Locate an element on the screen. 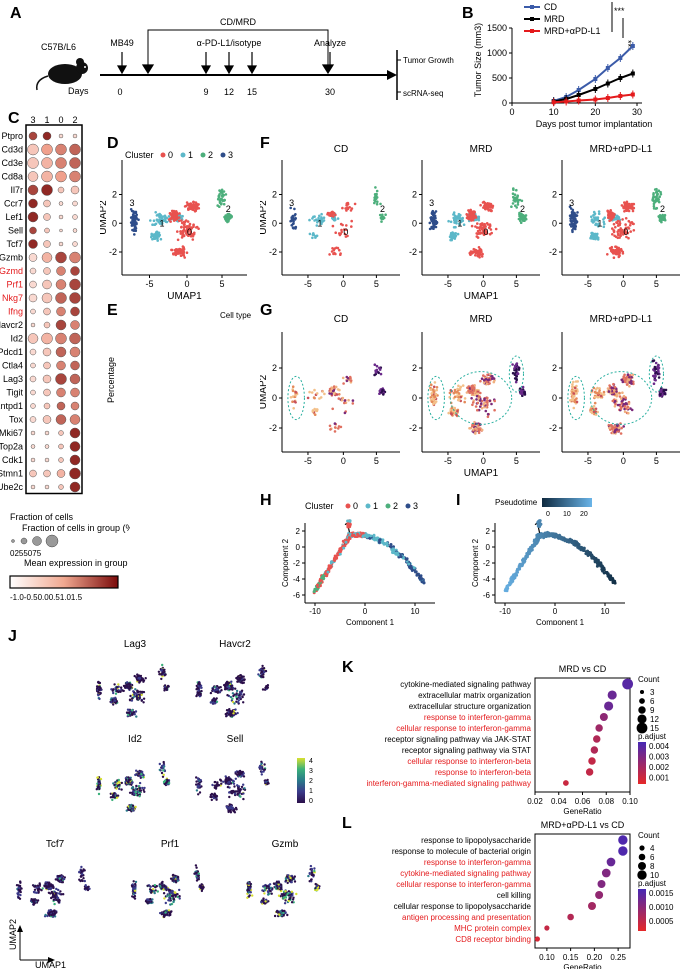  d-legend-3: 3 is located at coordinates (230, 155).